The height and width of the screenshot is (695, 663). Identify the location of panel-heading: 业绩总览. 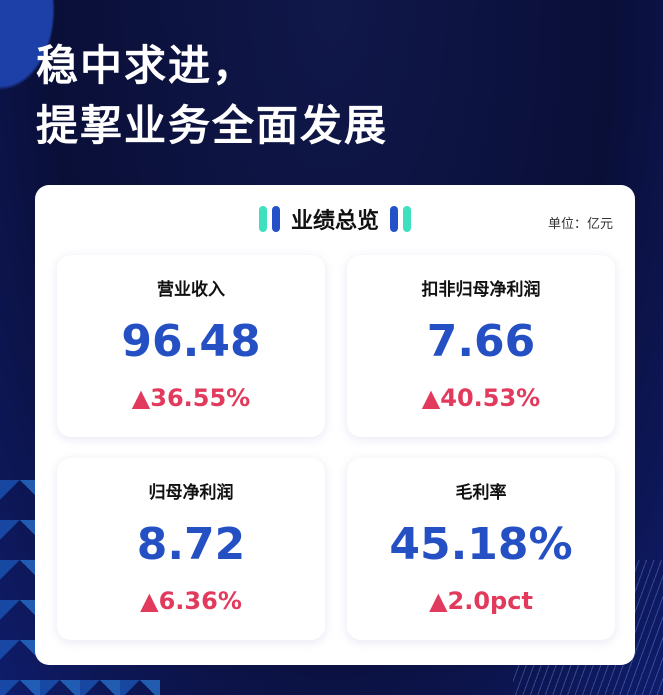
(335, 219).